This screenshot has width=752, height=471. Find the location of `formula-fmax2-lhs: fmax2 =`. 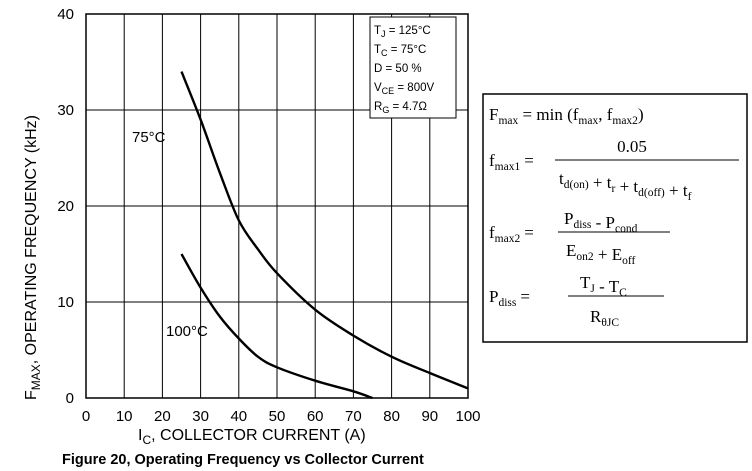

formula-fmax2-lhs: fmax2 = is located at coordinates (511, 234).